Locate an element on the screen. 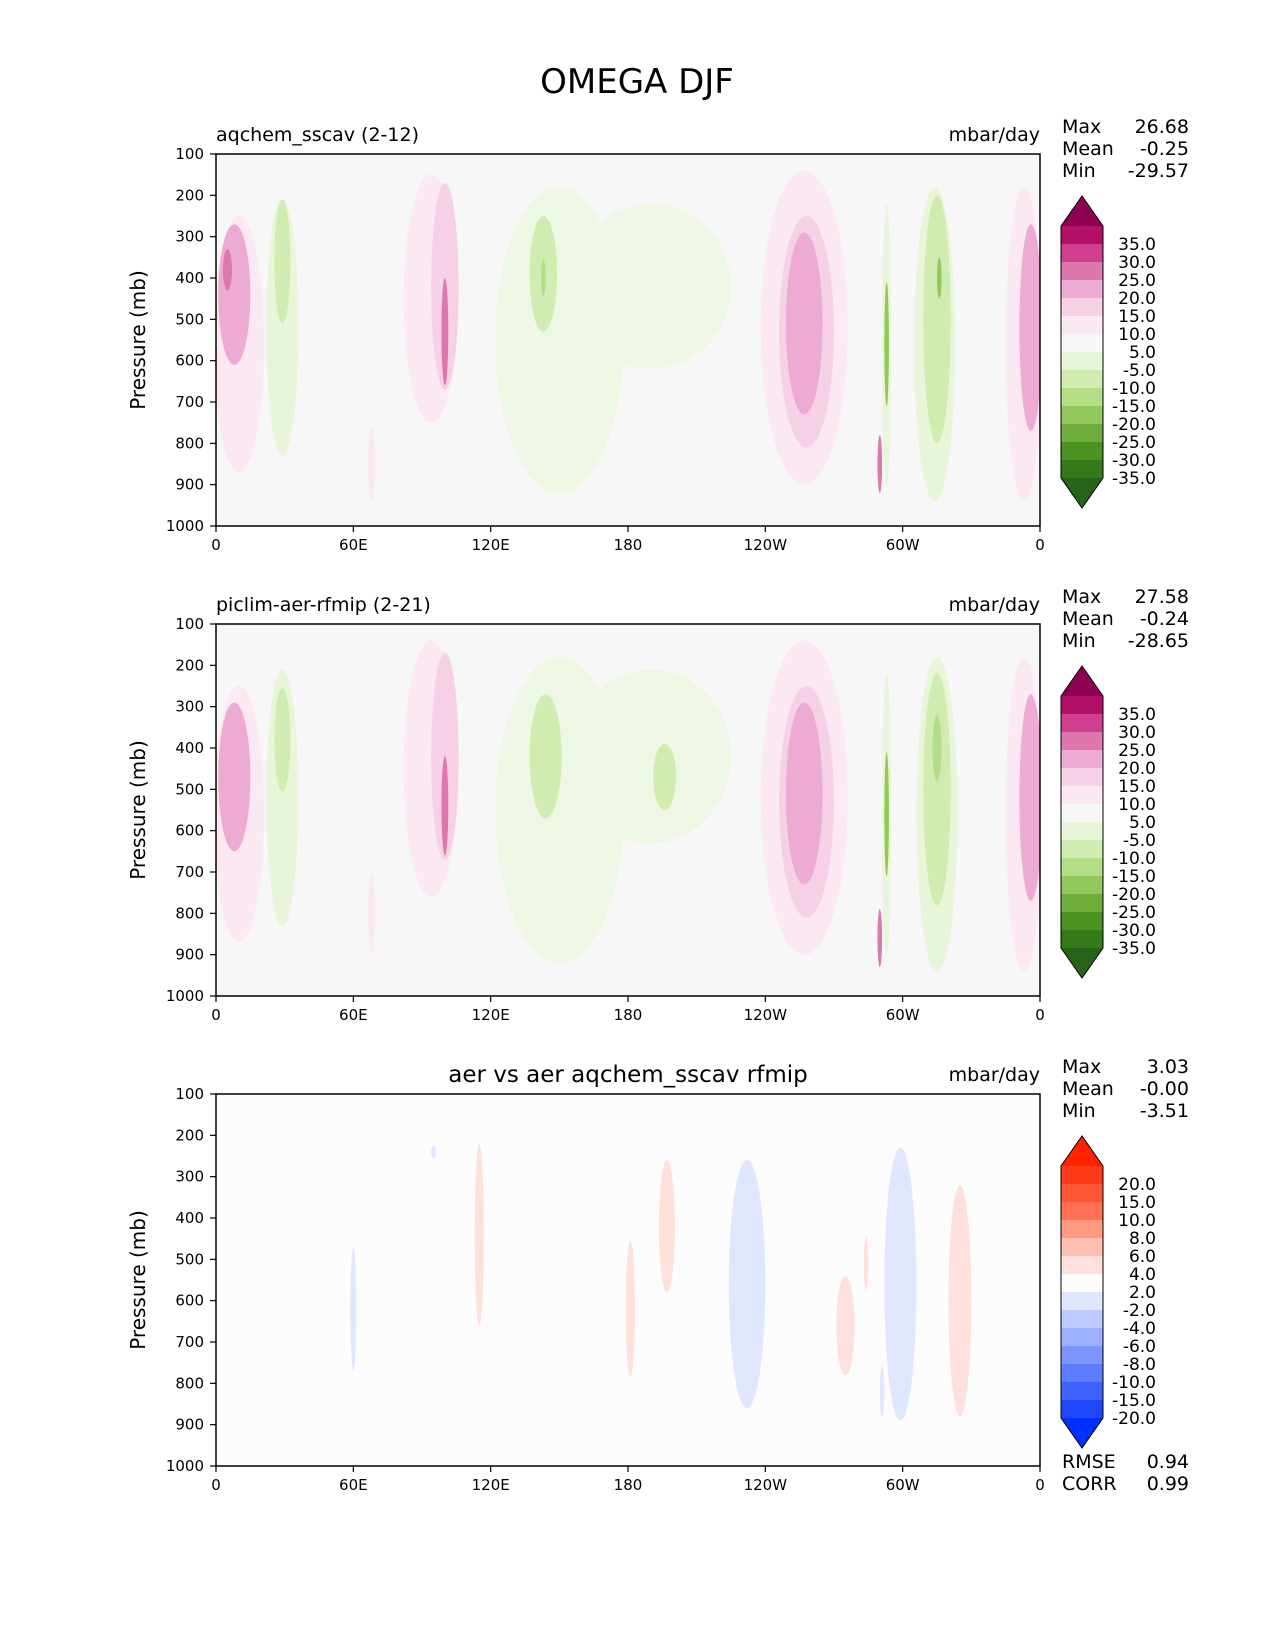 Image resolution: width=1275 pixels, height=1650 pixels. stat-value: -28.65 is located at coordinates (1158, 641).